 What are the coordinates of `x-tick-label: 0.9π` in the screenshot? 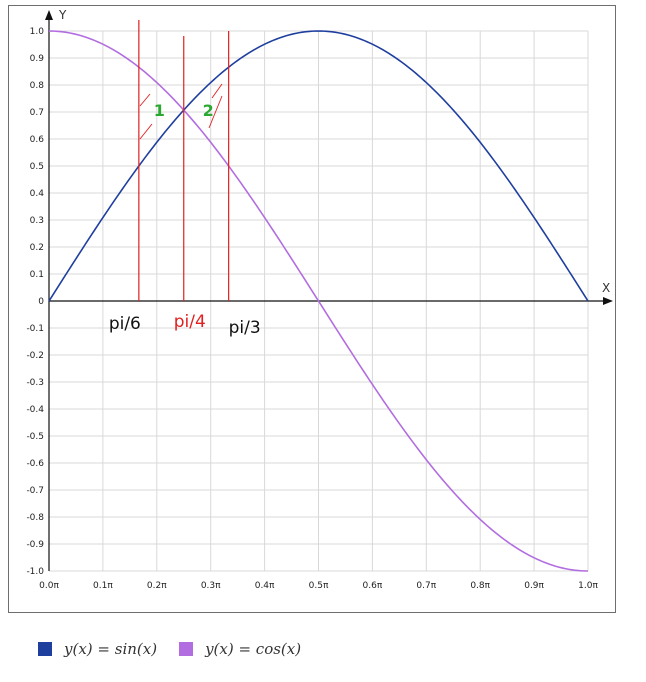 It's located at (534, 586).